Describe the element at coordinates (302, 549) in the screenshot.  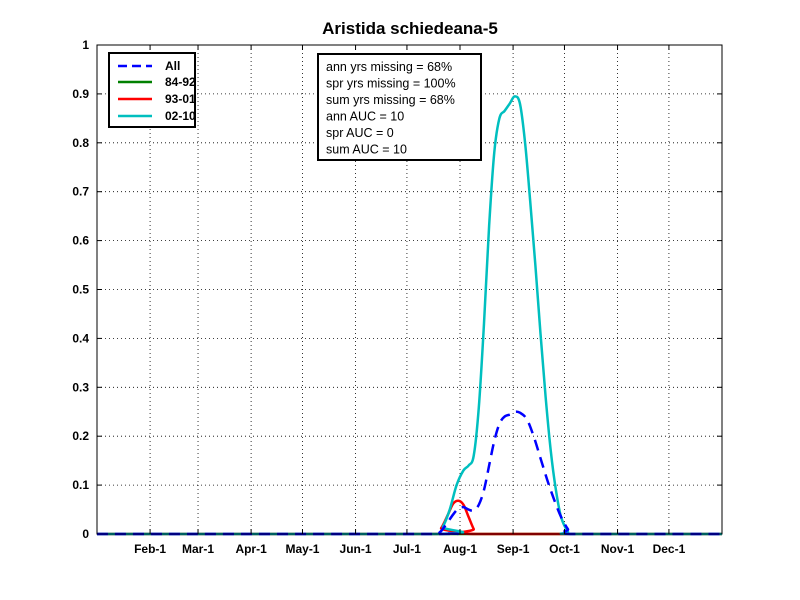
I see `x-tick-label: May-1` at that location.